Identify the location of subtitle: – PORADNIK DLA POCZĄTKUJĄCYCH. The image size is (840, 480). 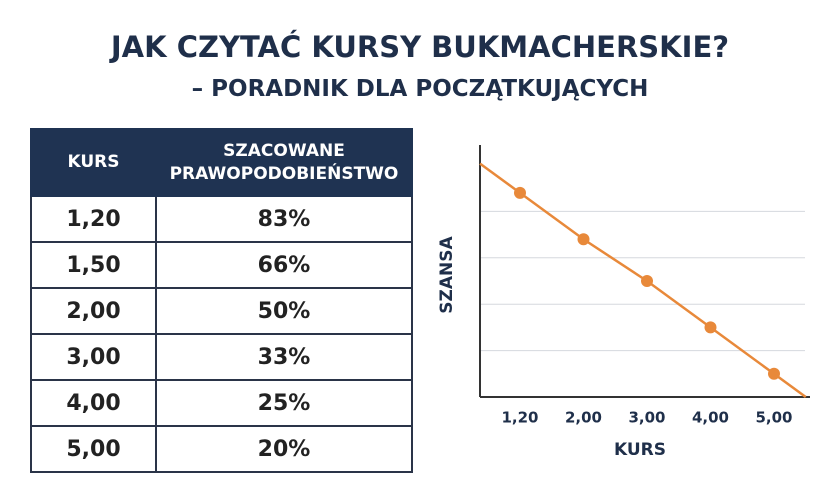
(420, 89).